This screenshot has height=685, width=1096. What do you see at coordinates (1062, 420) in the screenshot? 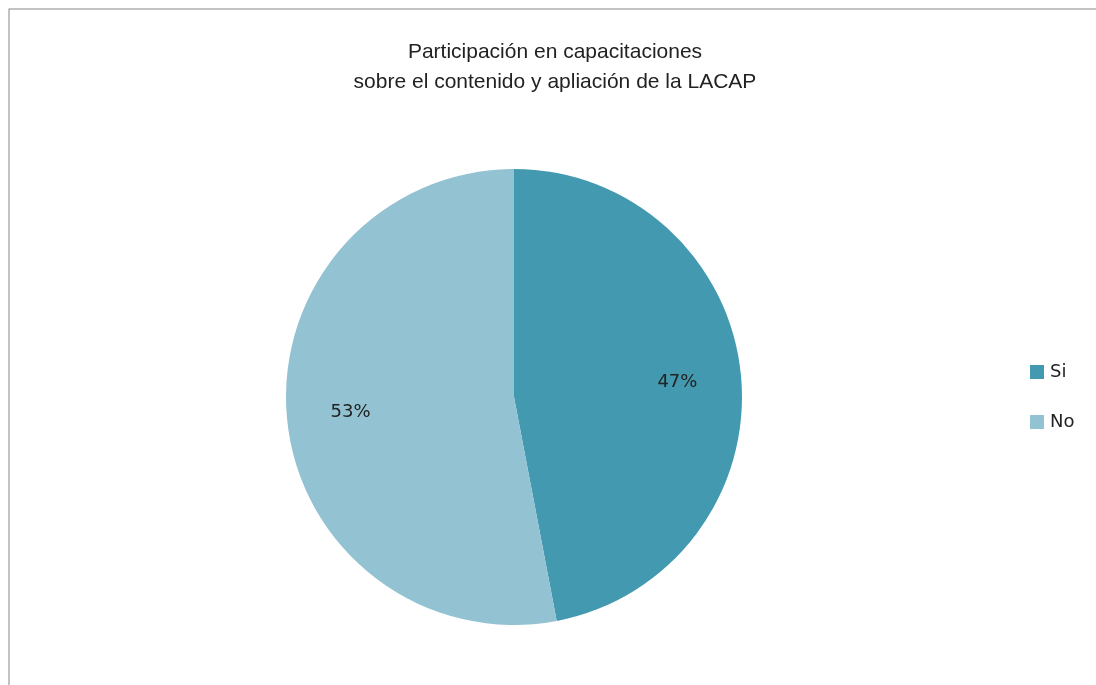
I see `legend-label: No` at bounding box center [1062, 420].